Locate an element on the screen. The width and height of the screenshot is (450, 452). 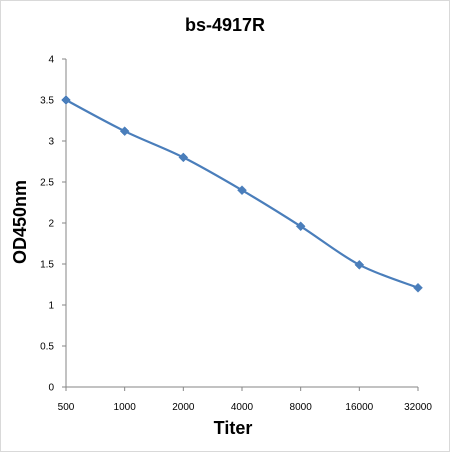
y-axis-title: OD450nm is located at coordinates (20, 222).